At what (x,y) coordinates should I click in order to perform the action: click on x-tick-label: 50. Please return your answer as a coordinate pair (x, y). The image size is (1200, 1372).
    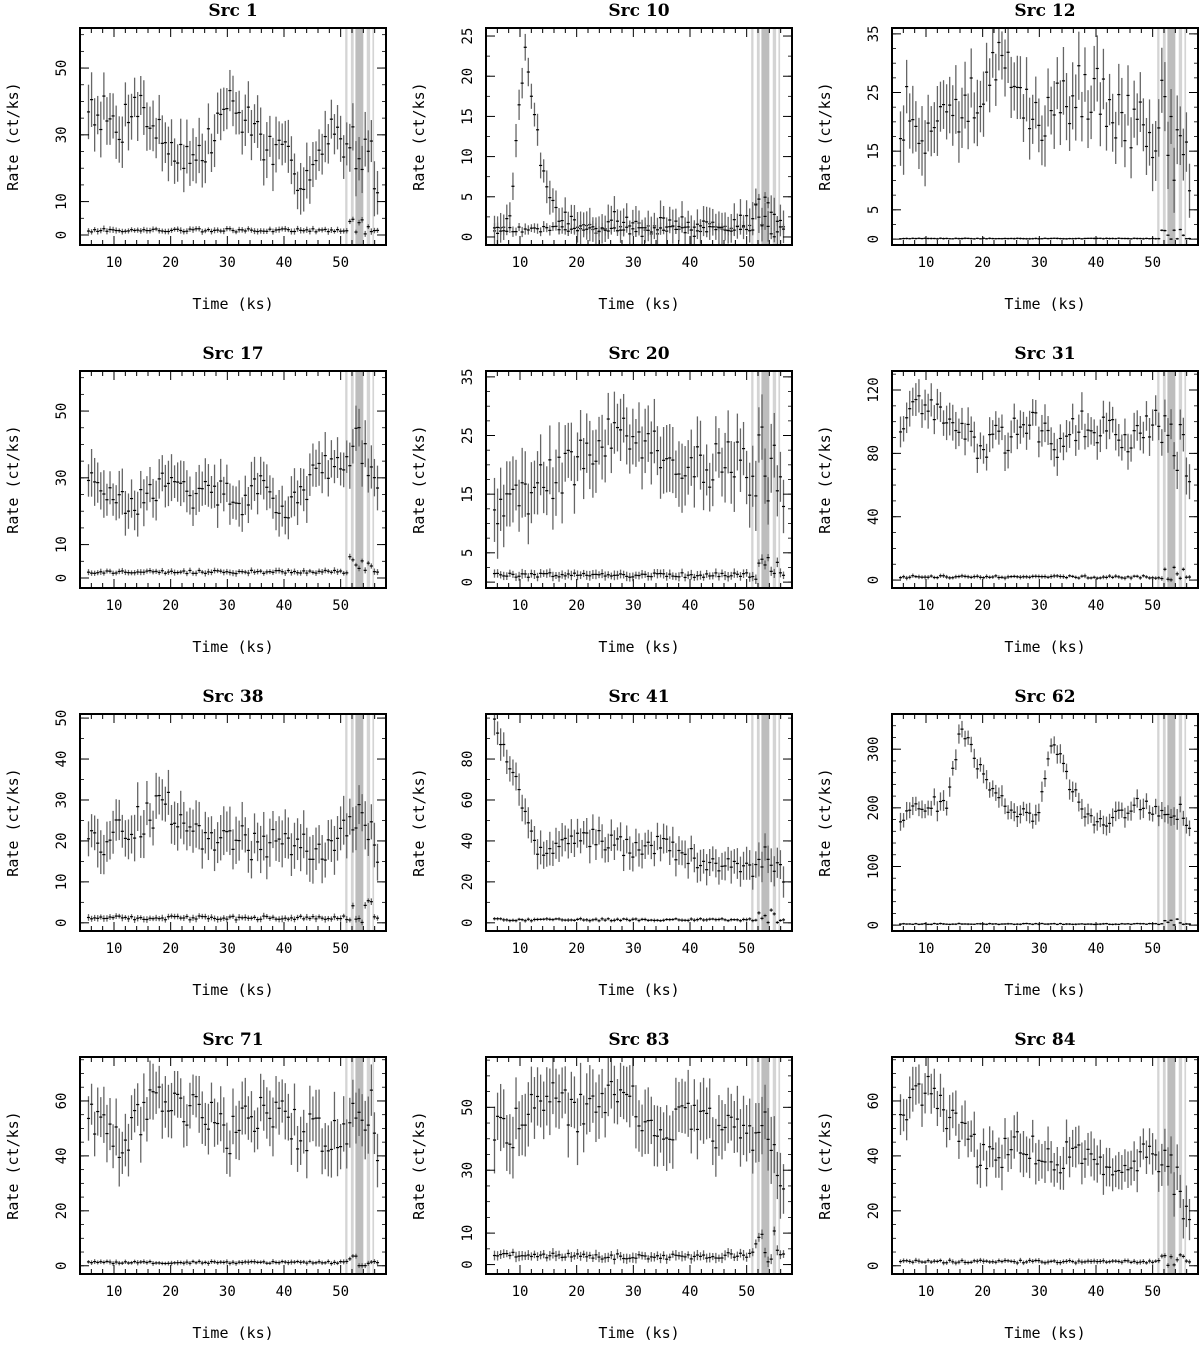
    Looking at the image, I should click on (340, 606).